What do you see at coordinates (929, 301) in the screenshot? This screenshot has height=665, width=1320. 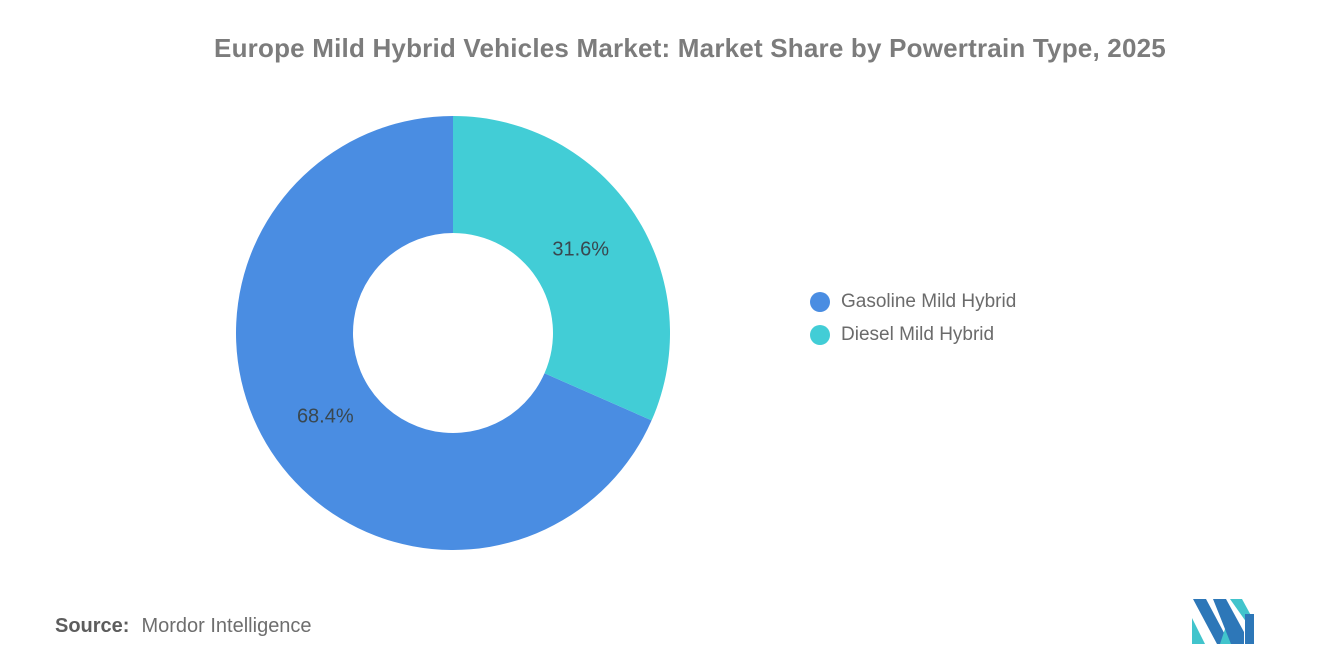 I see `legend-label-gasoline: Gasoline Mild Hybrid` at bounding box center [929, 301].